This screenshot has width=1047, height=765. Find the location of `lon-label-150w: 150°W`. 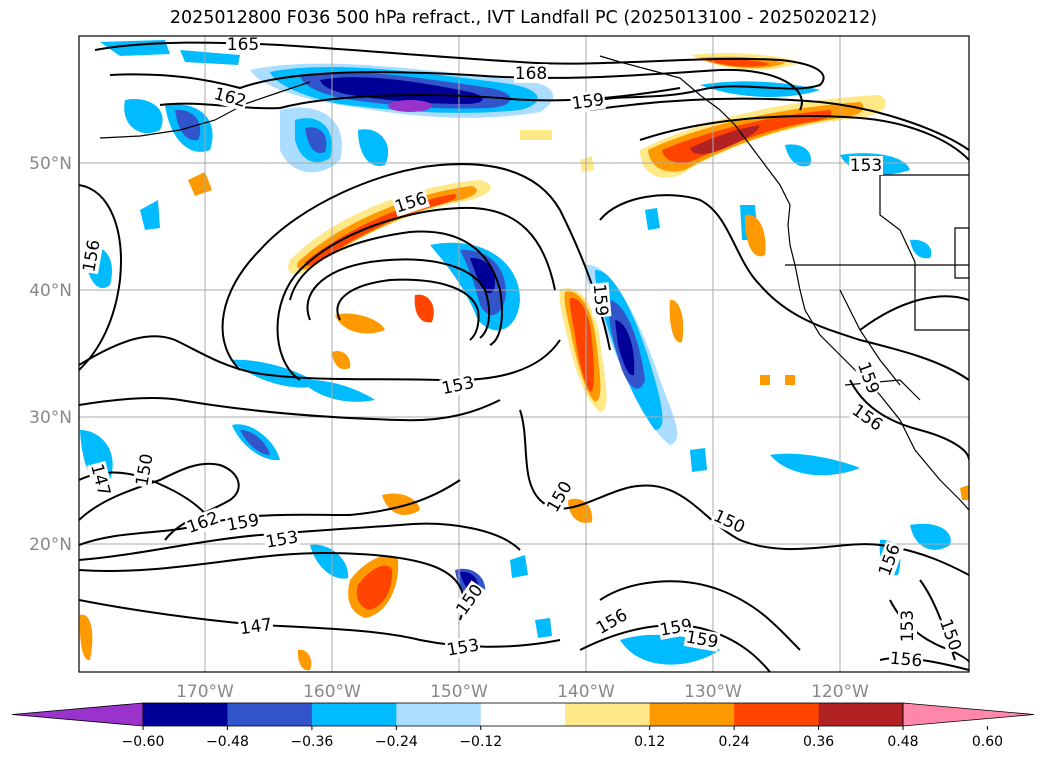

lon-label-150w: 150°W is located at coordinates (459, 692).